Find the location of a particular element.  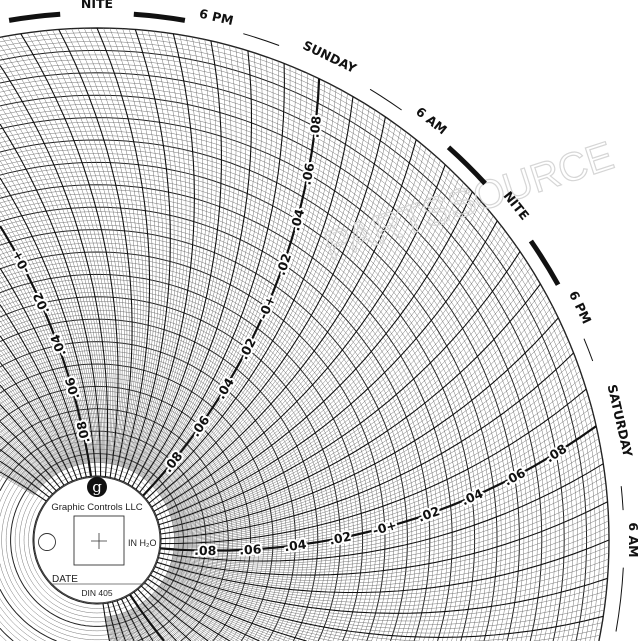

day-time-line is located at coordinates (378, 488).